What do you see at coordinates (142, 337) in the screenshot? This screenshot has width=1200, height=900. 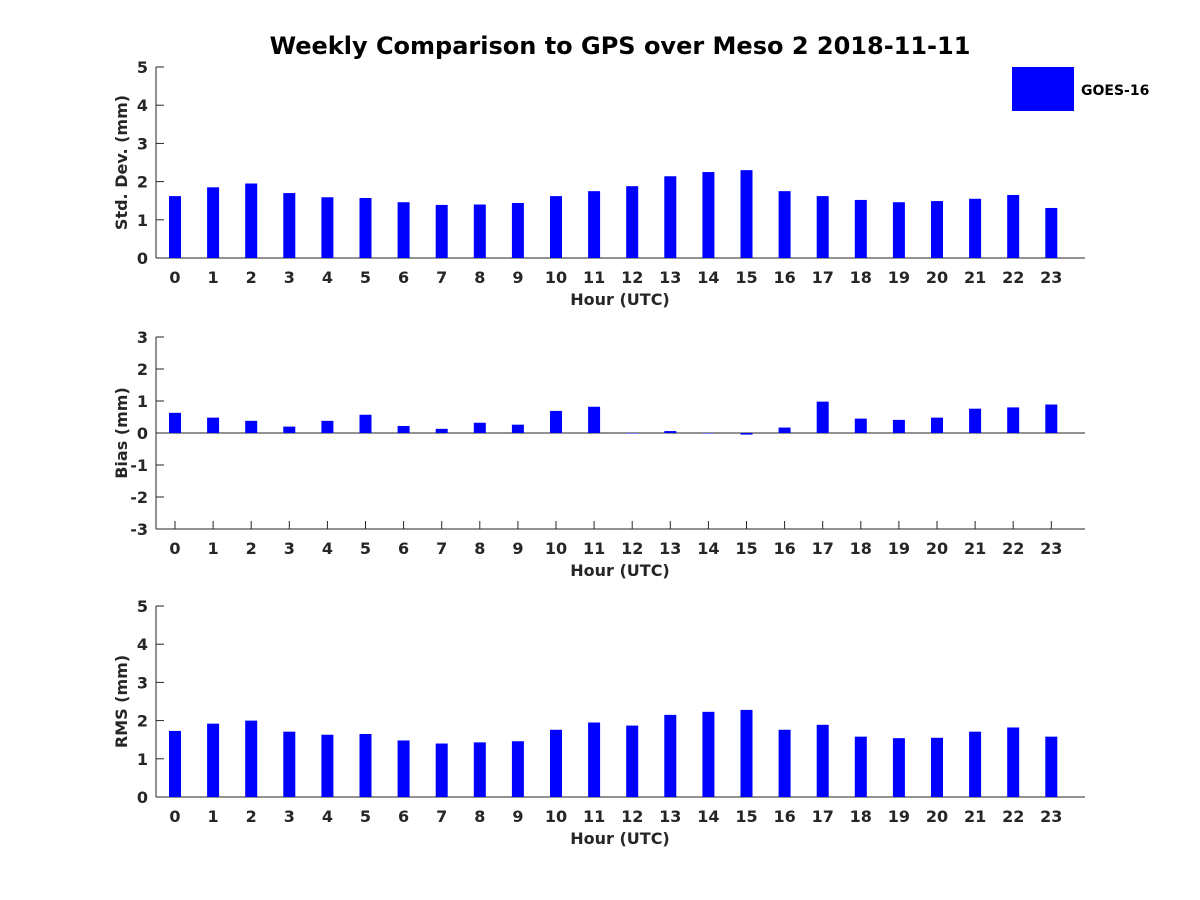 I see `y-tick-label: 3` at bounding box center [142, 337].